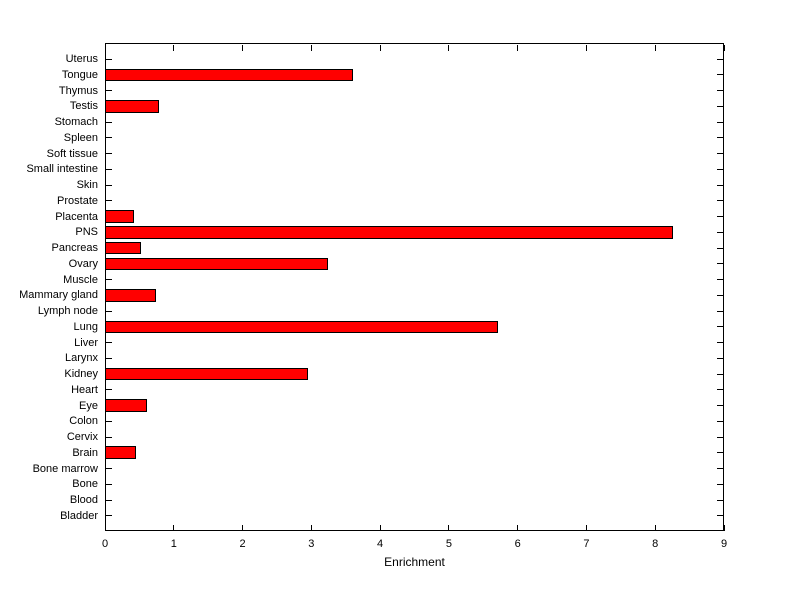  Describe the element at coordinates (72, 153) in the screenshot. I see `y-tick-label-soft-tissue: Soft tissue` at that location.